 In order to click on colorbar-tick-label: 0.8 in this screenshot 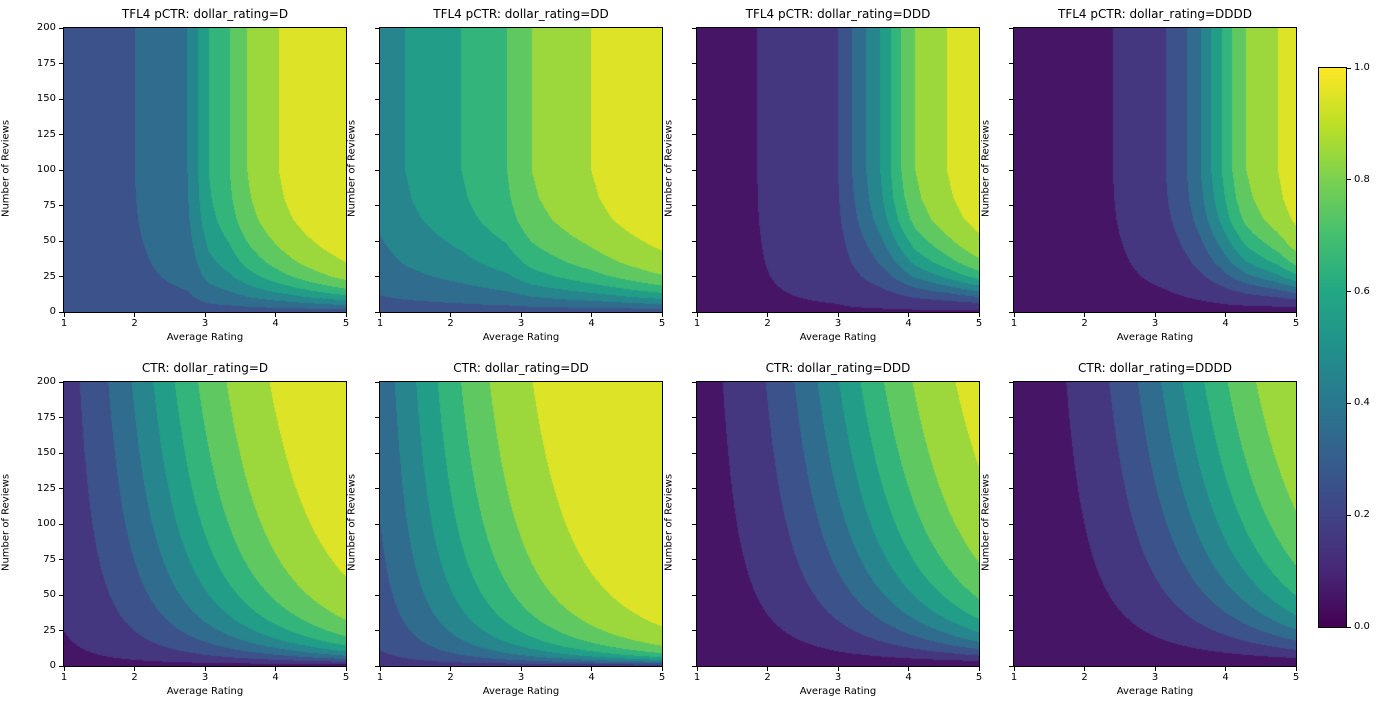, I will do `click(1362, 179)`.